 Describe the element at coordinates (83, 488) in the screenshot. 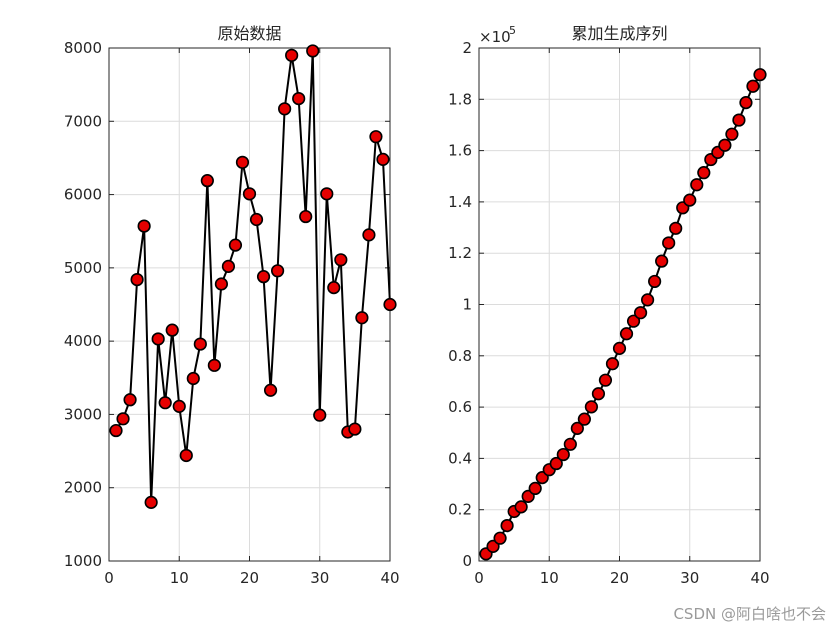

I see `y-tick-label: 2000` at that location.